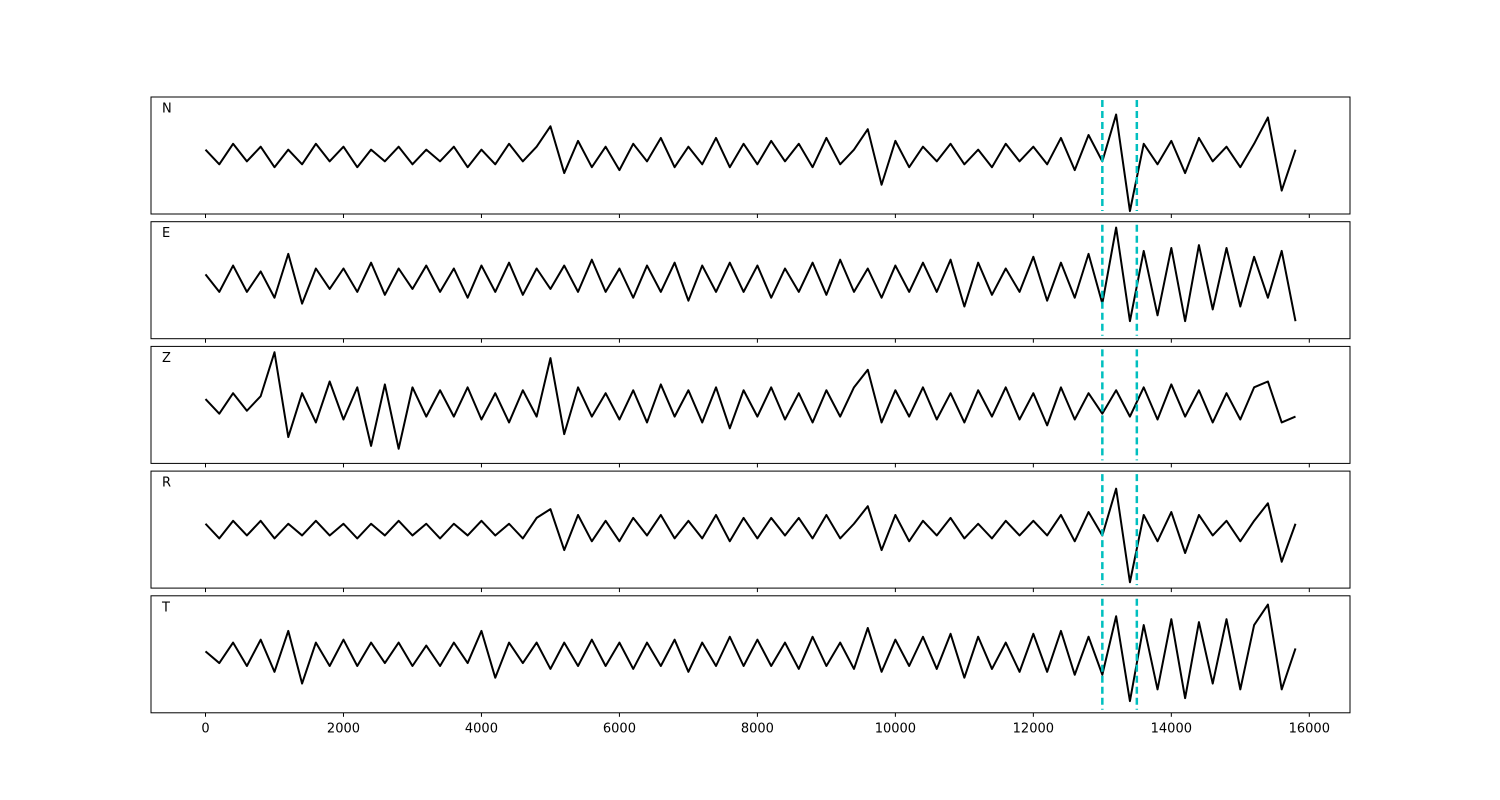 Image resolution: width=1500 pixels, height=800 pixels. I want to click on x-tick-label: 2000, so click(343, 728).